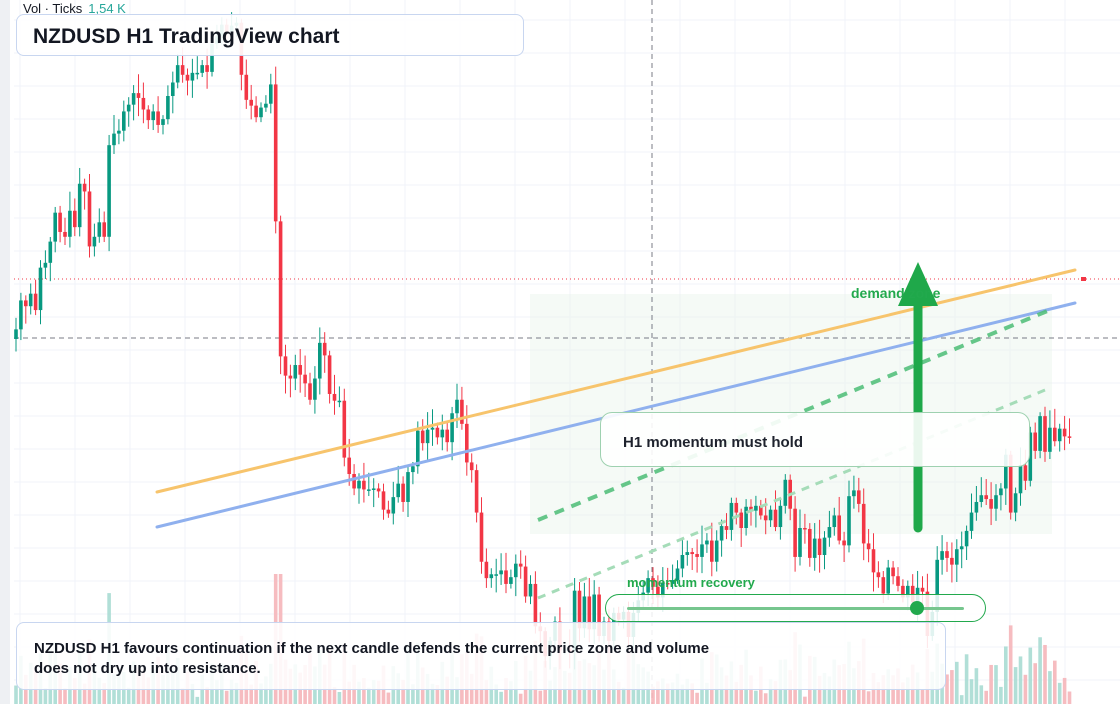 This screenshot has width=1120, height=704. Describe the element at coordinates (916, 608) in the screenshot. I see `slider-knob` at that location.